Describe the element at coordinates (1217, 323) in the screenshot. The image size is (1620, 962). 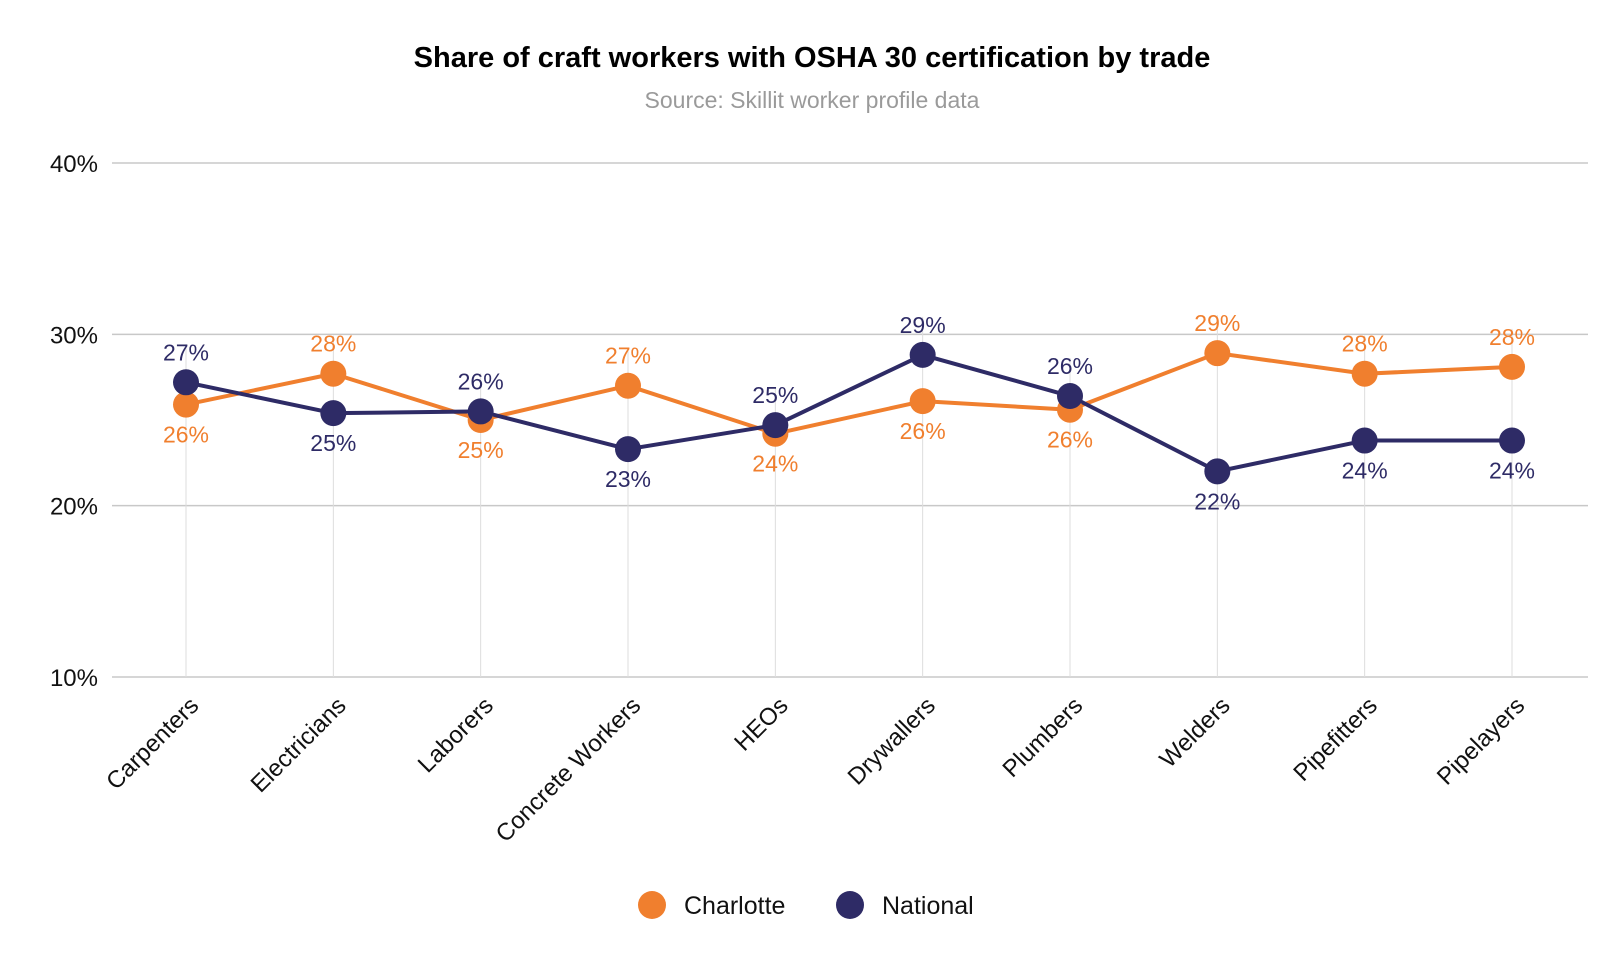
I see `data-label-charlotte: 29%` at that location.